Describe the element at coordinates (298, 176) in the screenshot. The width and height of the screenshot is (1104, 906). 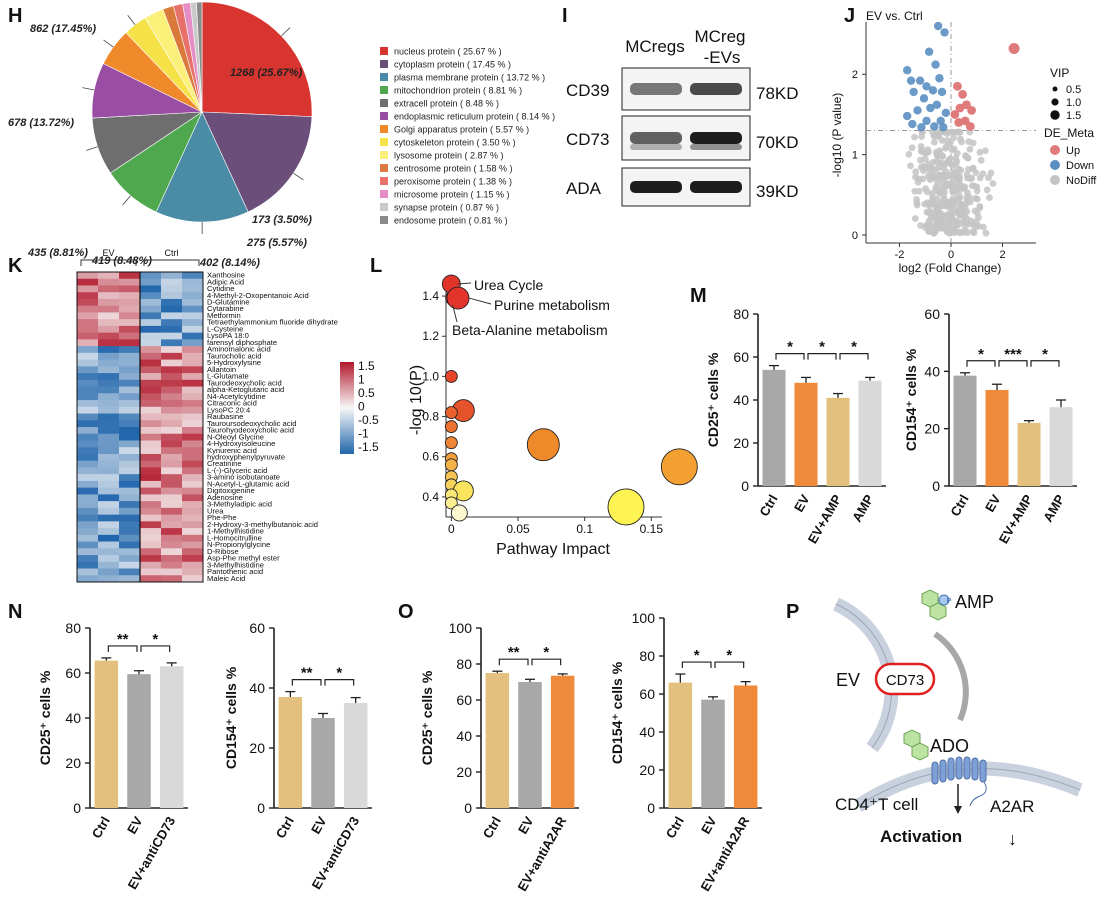
I see `pie-callout-line` at that location.